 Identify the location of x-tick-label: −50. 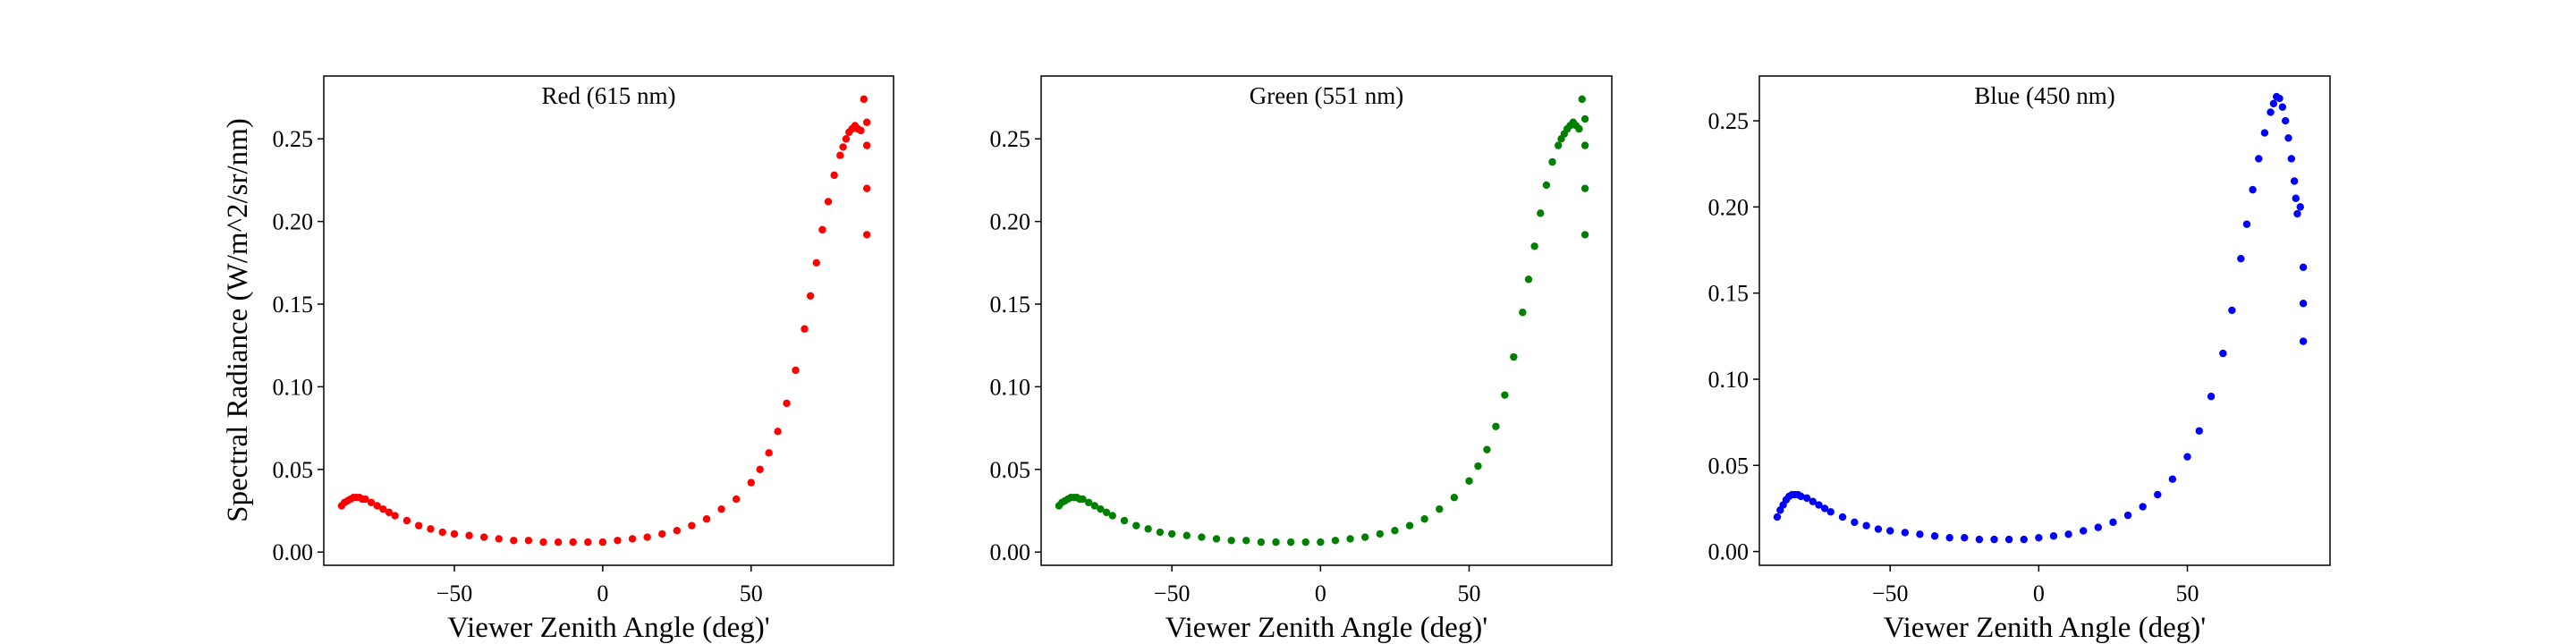
(454, 593).